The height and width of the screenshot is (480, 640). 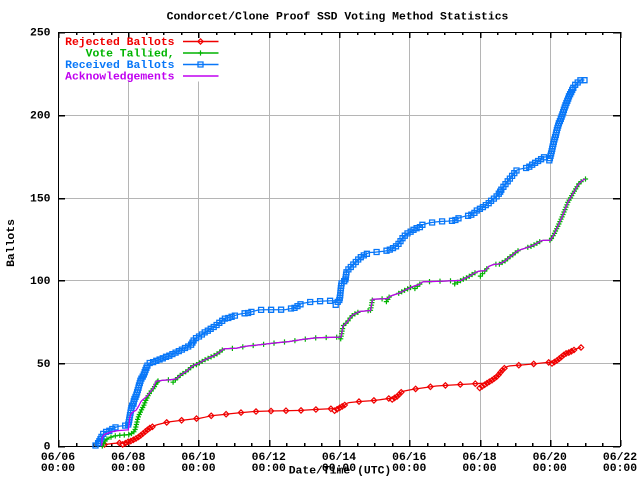 What do you see at coordinates (479, 458) in the screenshot?
I see `svg-text: 06/18` at bounding box center [479, 458].